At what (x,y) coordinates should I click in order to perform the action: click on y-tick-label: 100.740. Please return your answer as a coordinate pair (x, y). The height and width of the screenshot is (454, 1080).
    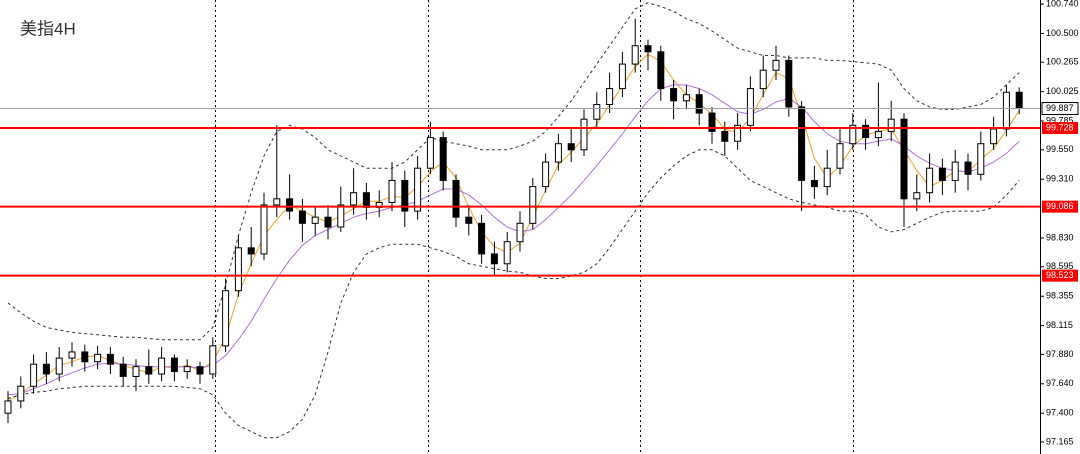
    Looking at the image, I should click on (1062, 4).